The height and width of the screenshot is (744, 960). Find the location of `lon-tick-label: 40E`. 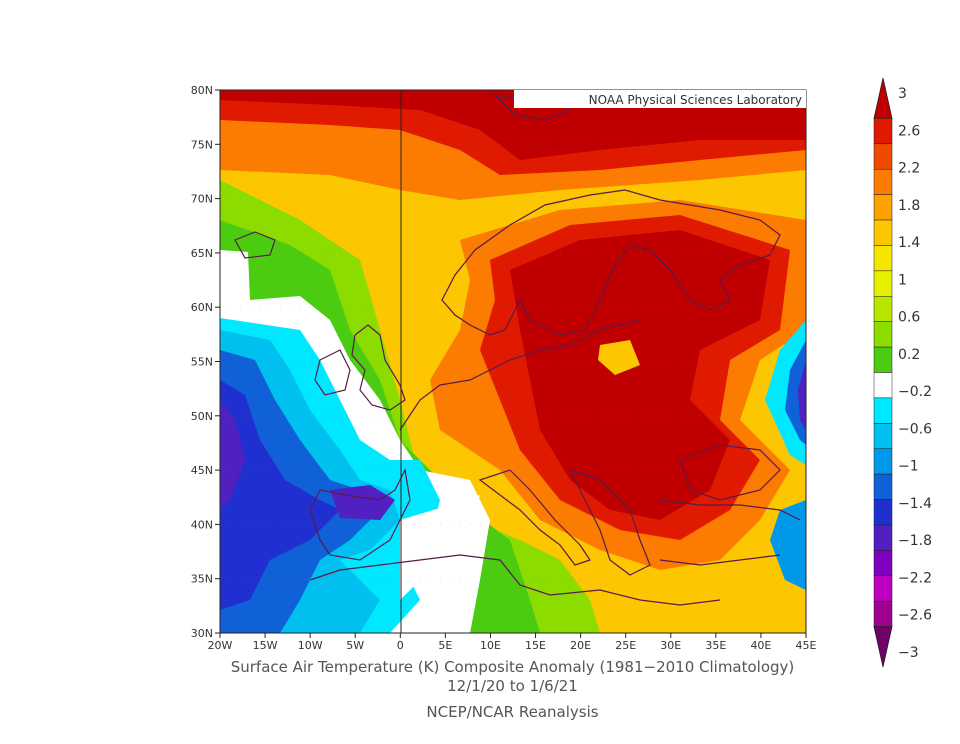

lon-tick-label: 40E is located at coordinates (760, 645).